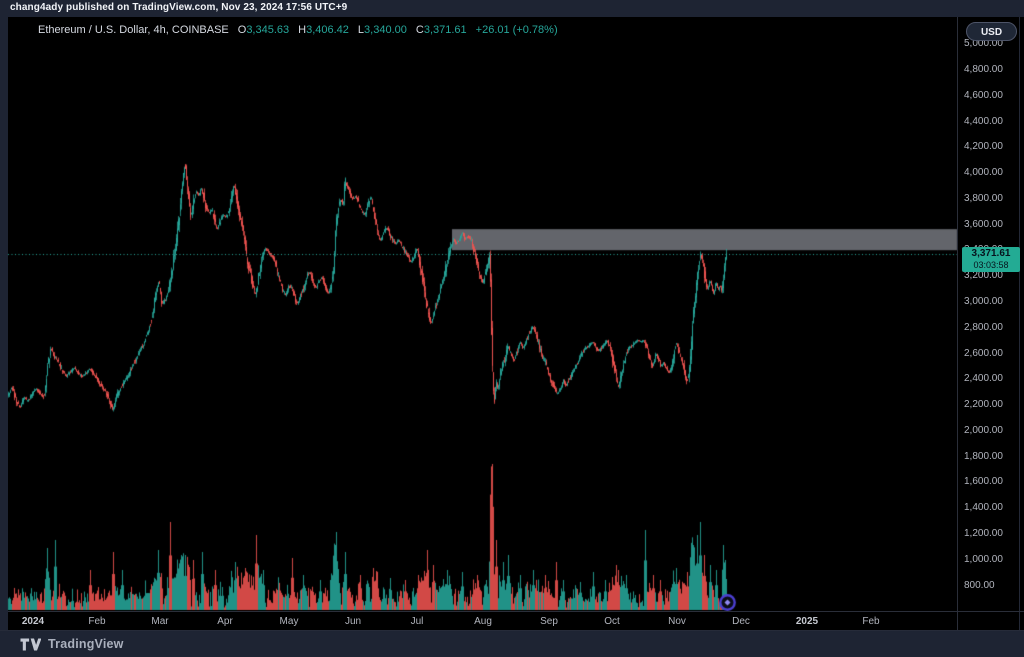 The height and width of the screenshot is (657, 1024). Describe the element at coordinates (983, 456) in the screenshot. I see `price-axis-label: 1,800.00` at that location.